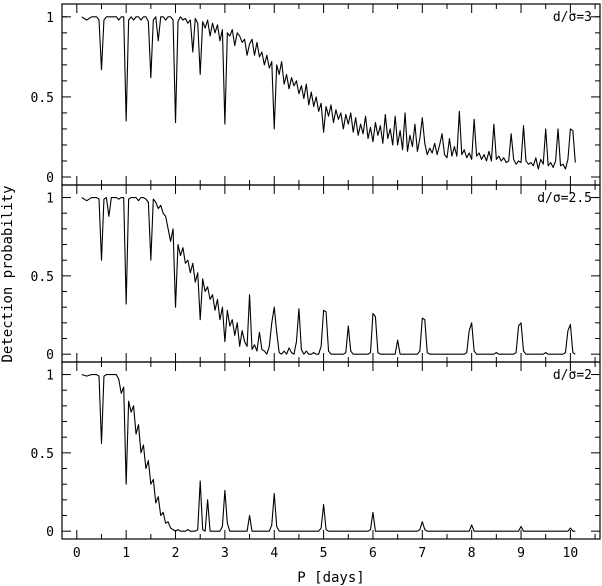  I want to click on x-tick-label: 9, so click(521, 553).